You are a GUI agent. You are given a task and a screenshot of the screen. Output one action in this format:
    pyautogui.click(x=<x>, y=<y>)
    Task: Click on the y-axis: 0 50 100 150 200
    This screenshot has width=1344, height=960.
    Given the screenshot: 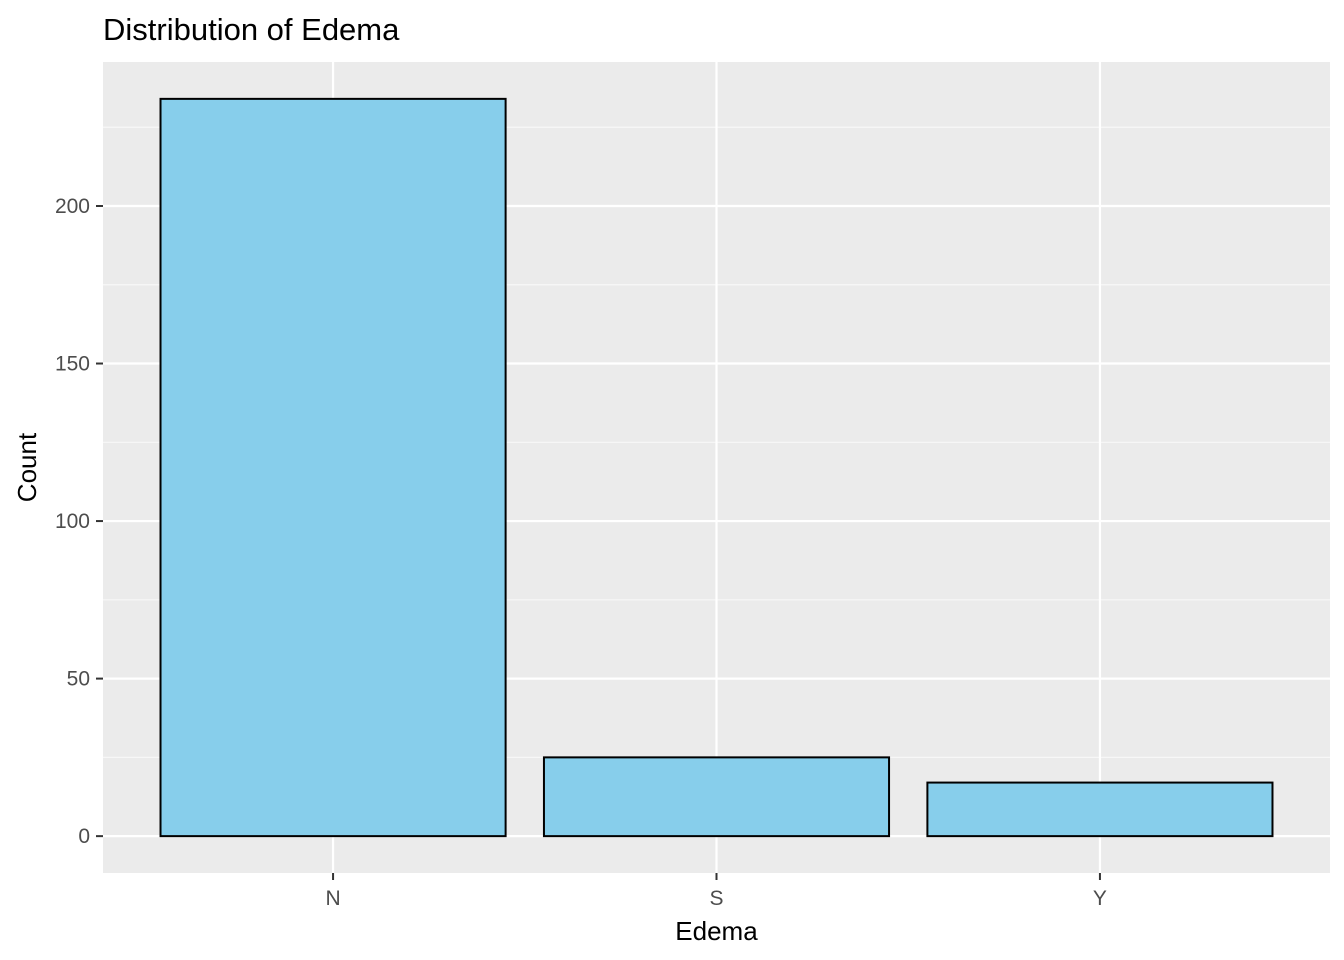 What is the action you would take?
    pyautogui.click(x=79, y=521)
    